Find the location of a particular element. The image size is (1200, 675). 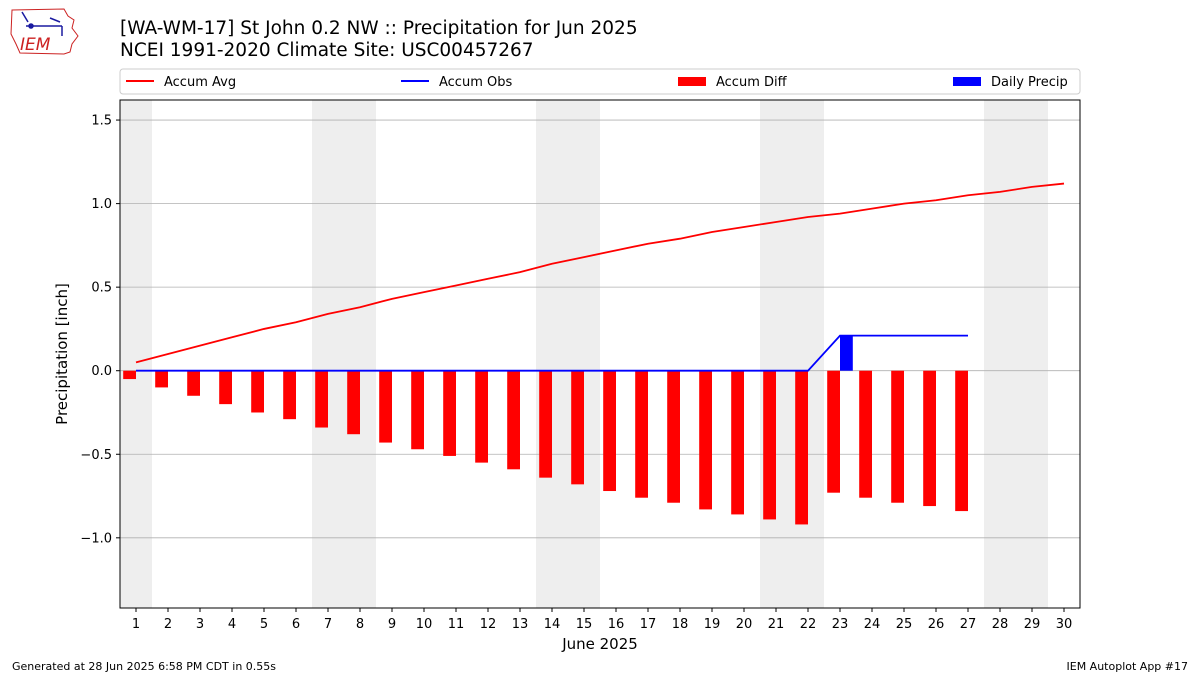

x-tick-label: 27 is located at coordinates (968, 624).